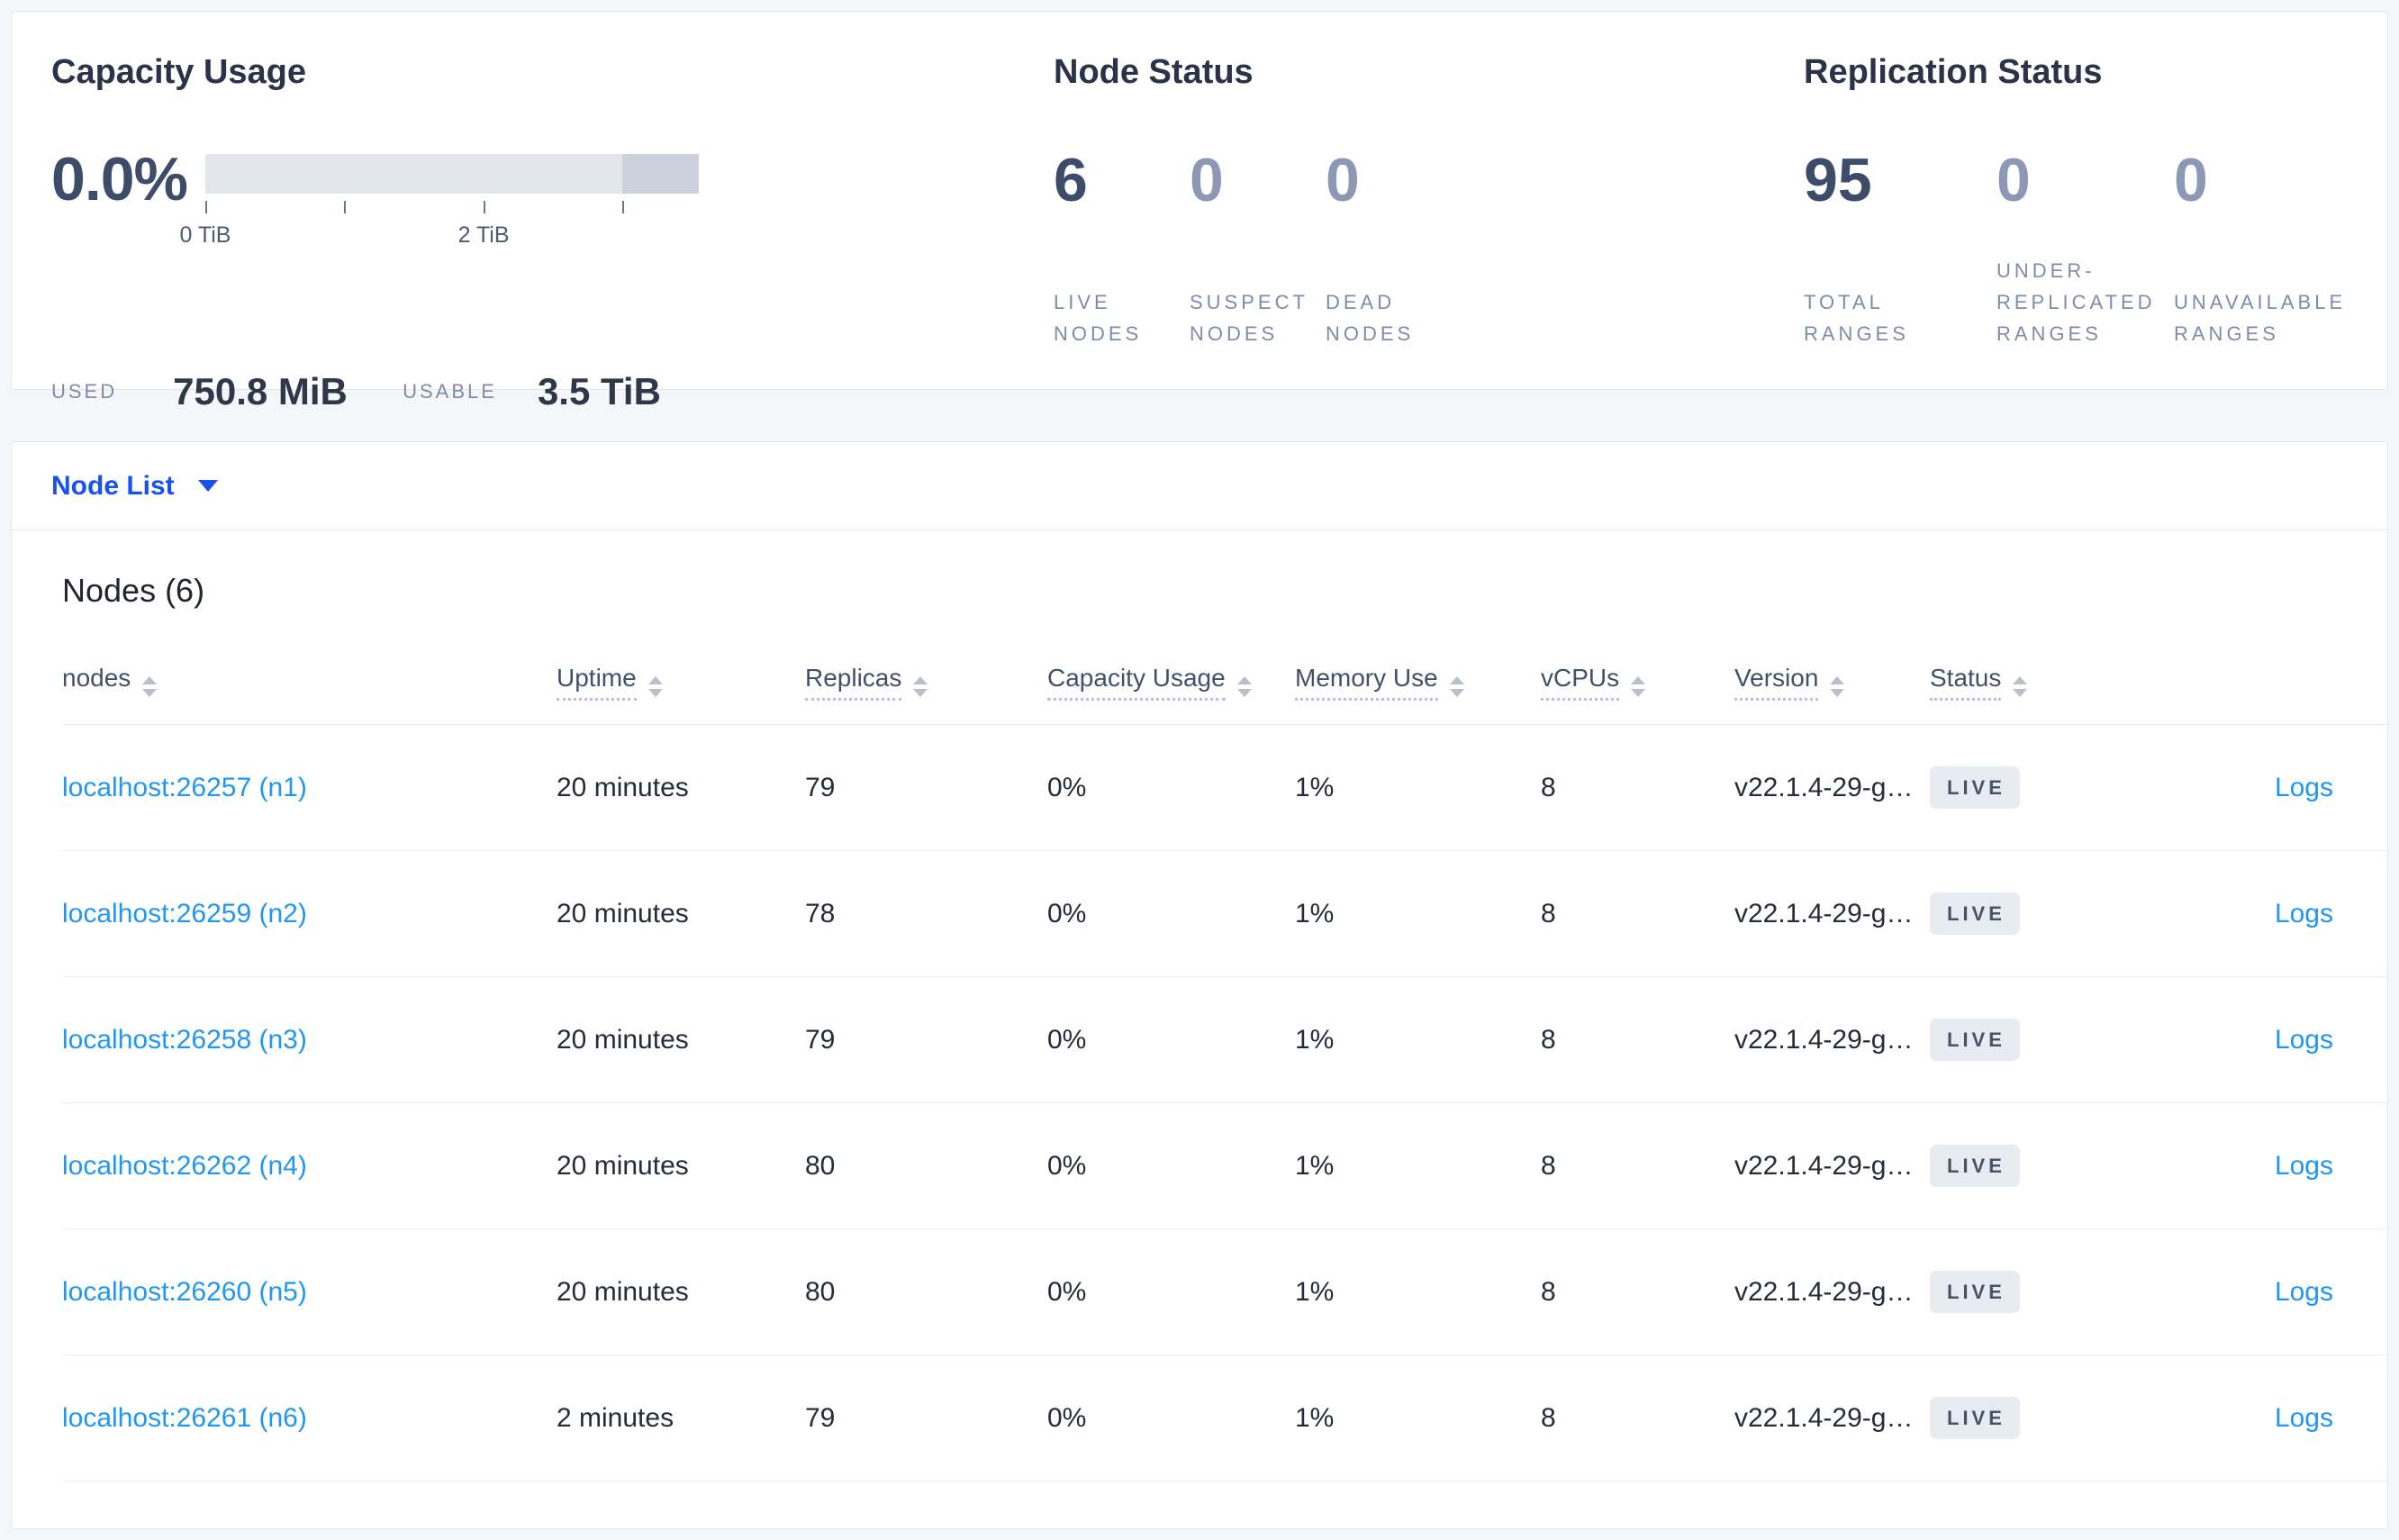 Image resolution: width=2399 pixels, height=1540 pixels. What do you see at coordinates (1366, 682) in the screenshot?
I see `column-header-label: Memory Use` at bounding box center [1366, 682].